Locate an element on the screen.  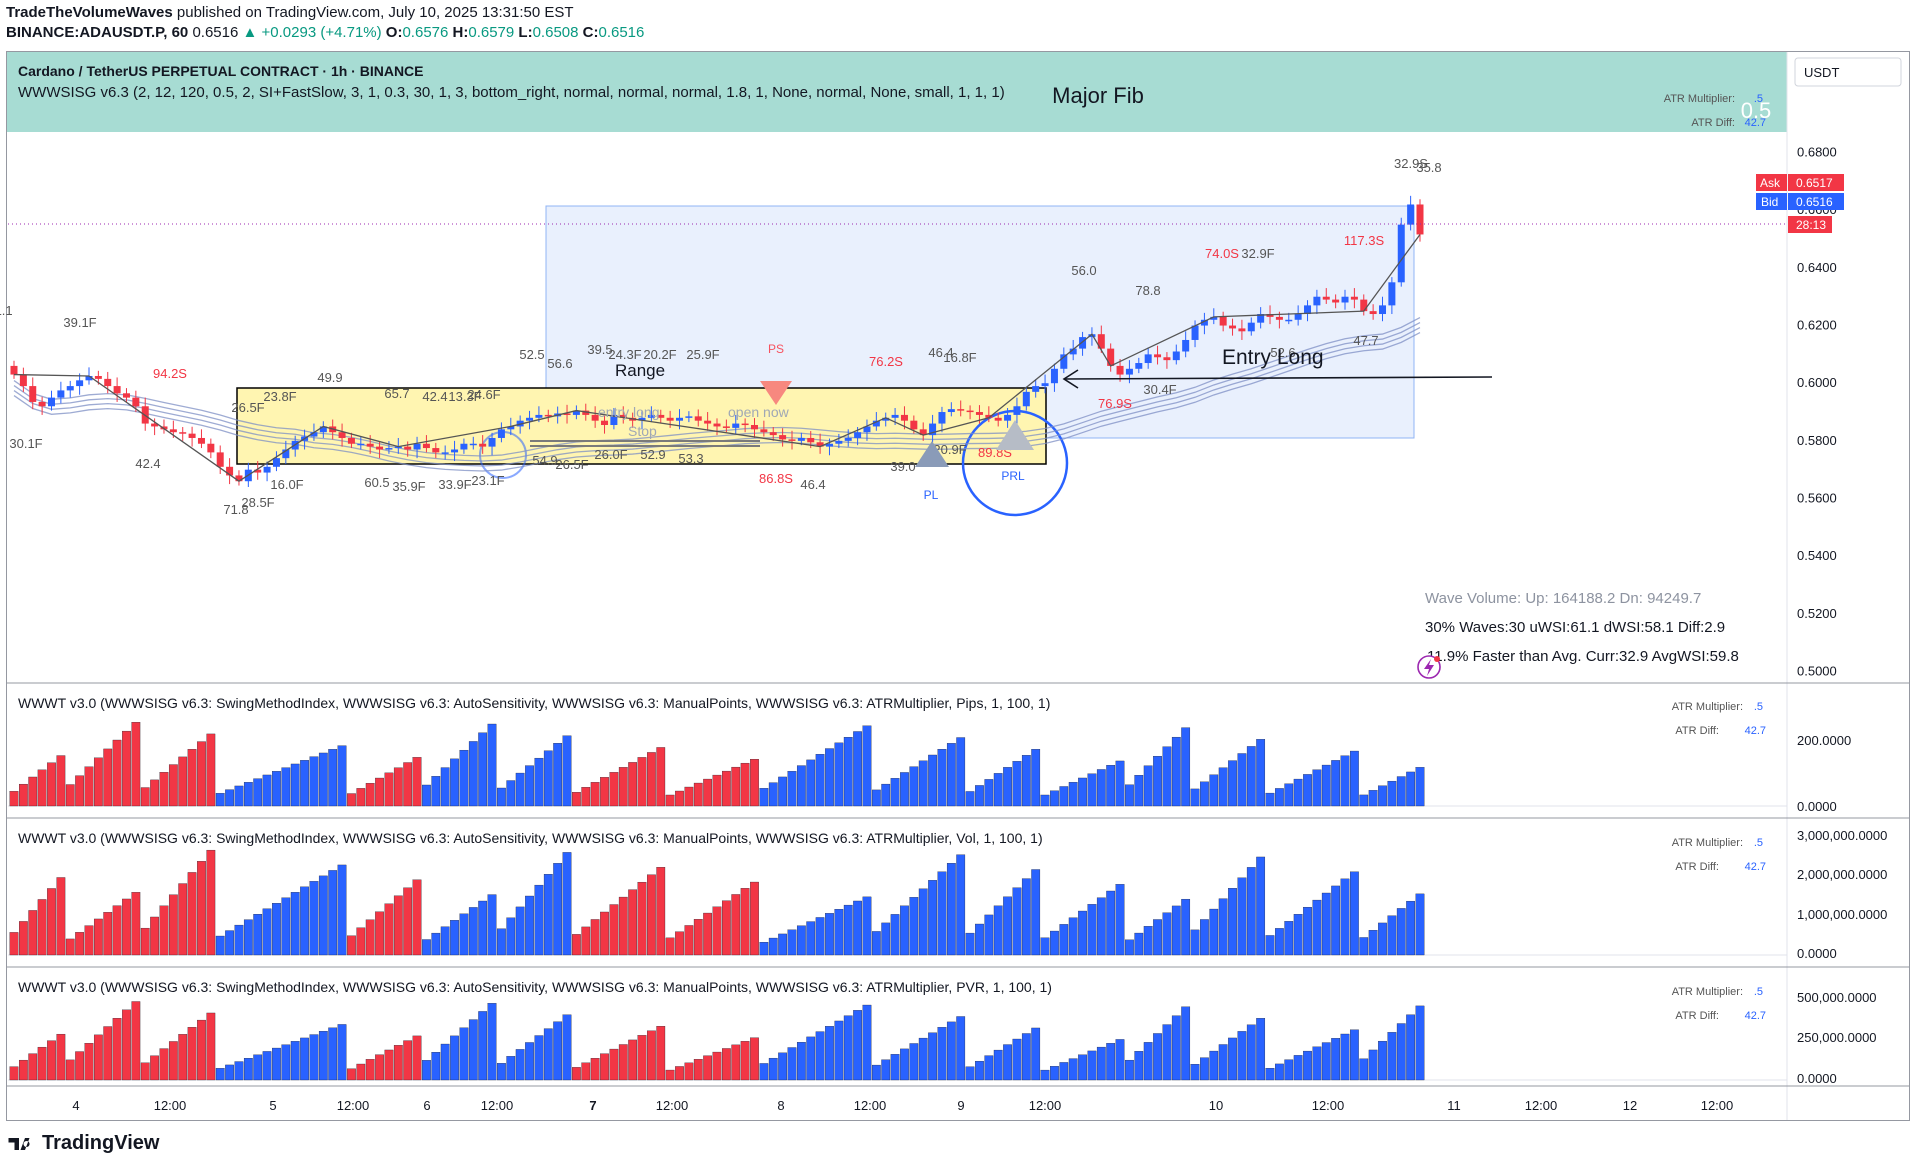
wave-label: 39.0 is located at coordinates (902, 466).